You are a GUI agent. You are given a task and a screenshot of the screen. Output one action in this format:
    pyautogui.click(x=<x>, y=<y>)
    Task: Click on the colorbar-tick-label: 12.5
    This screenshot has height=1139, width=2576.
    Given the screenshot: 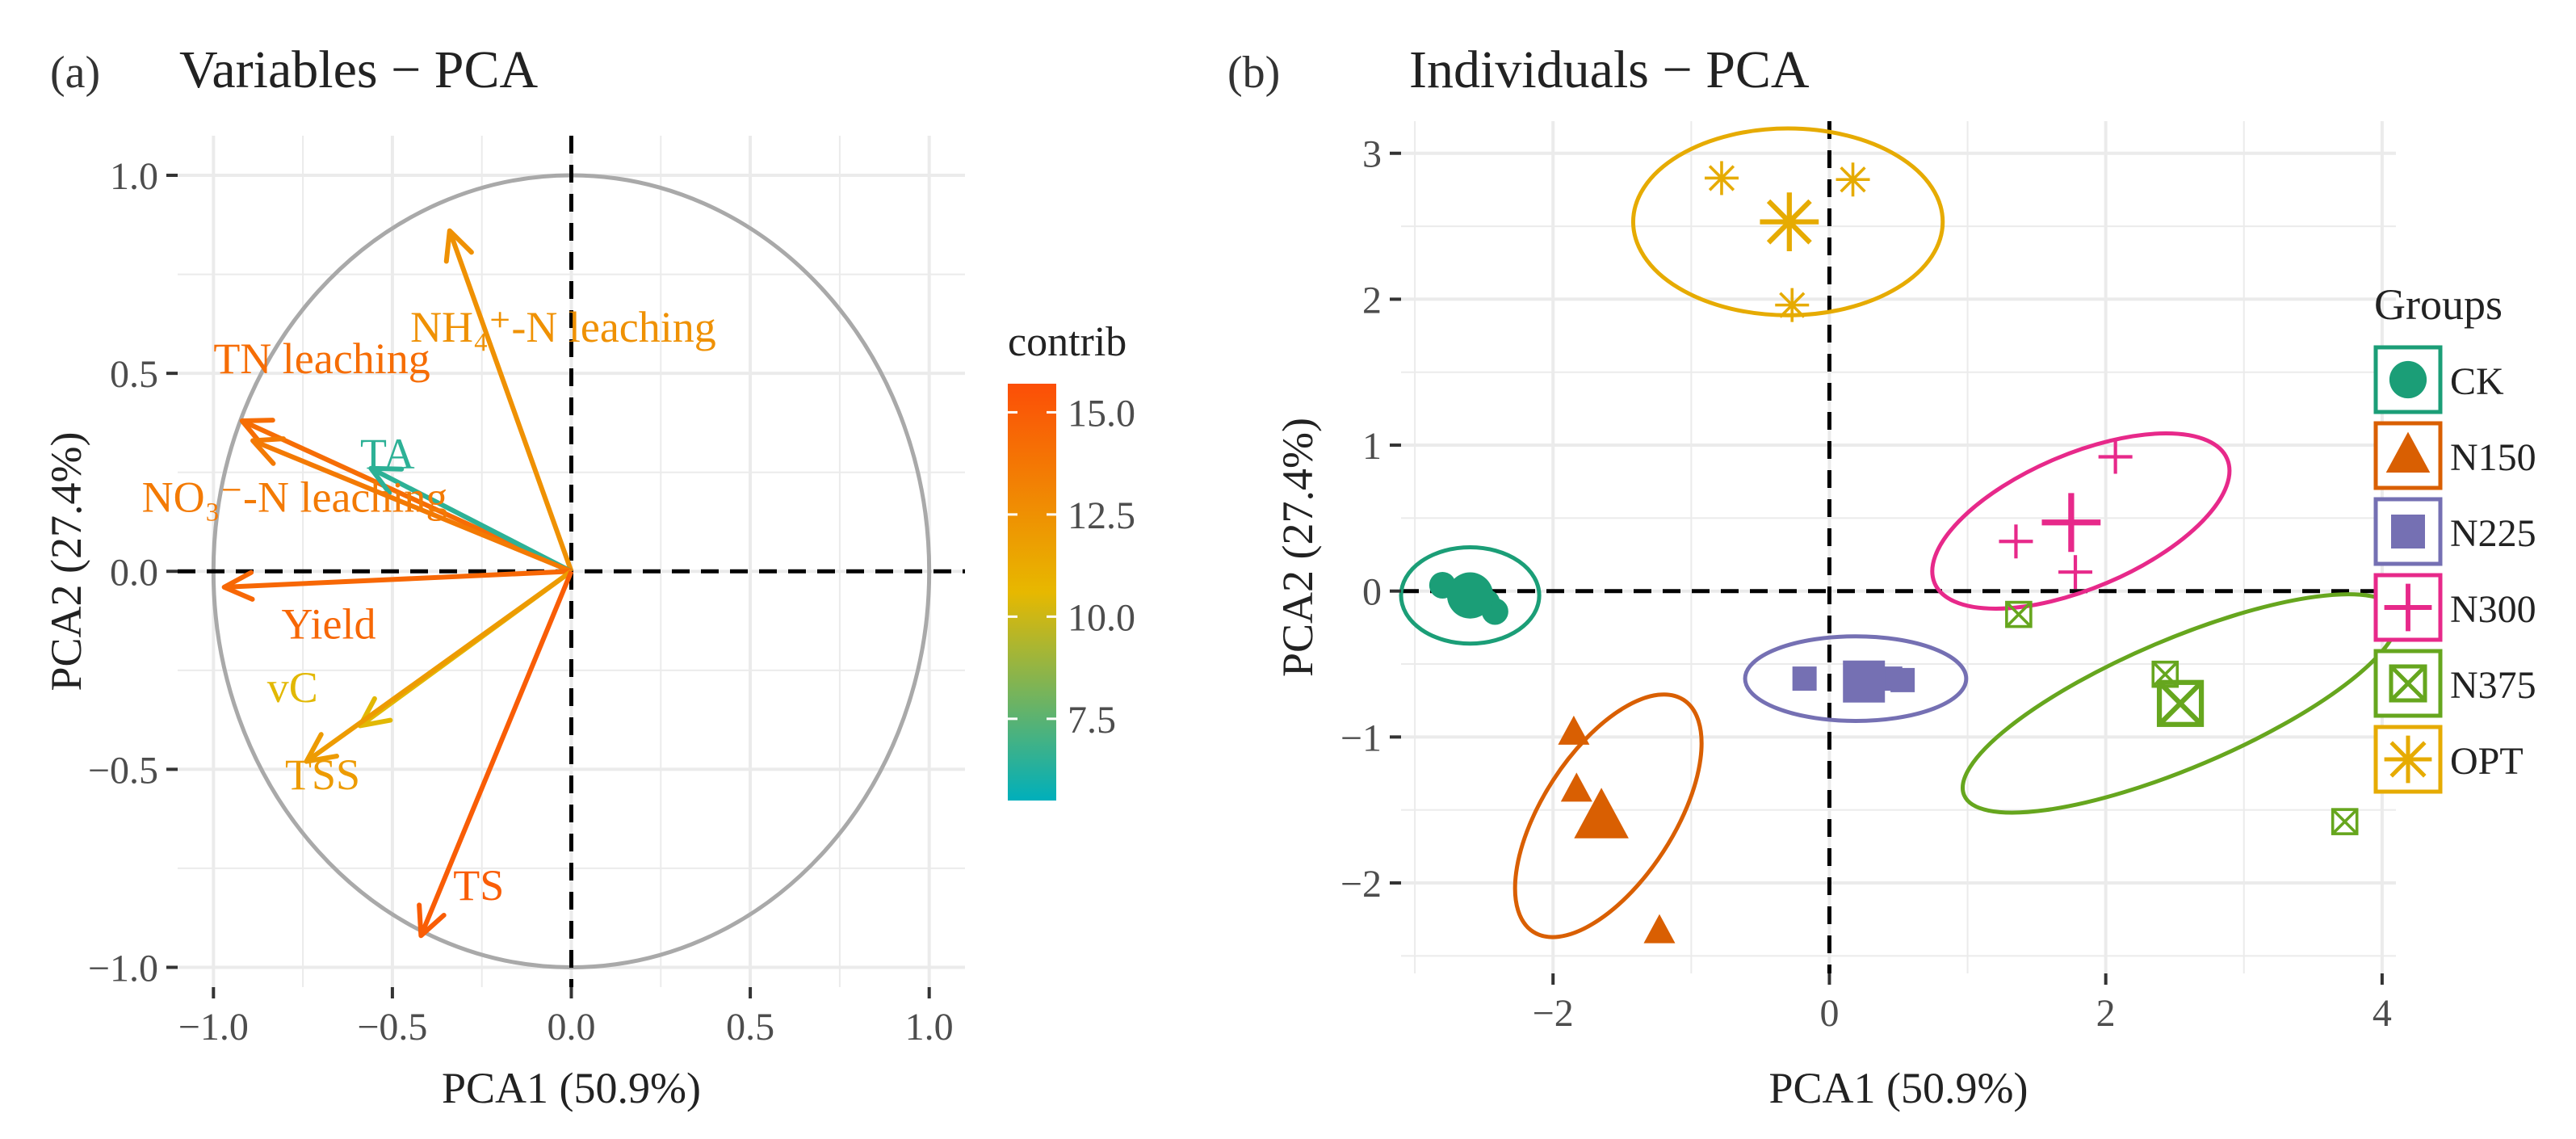 What is the action you would take?
    pyautogui.click(x=1101, y=516)
    